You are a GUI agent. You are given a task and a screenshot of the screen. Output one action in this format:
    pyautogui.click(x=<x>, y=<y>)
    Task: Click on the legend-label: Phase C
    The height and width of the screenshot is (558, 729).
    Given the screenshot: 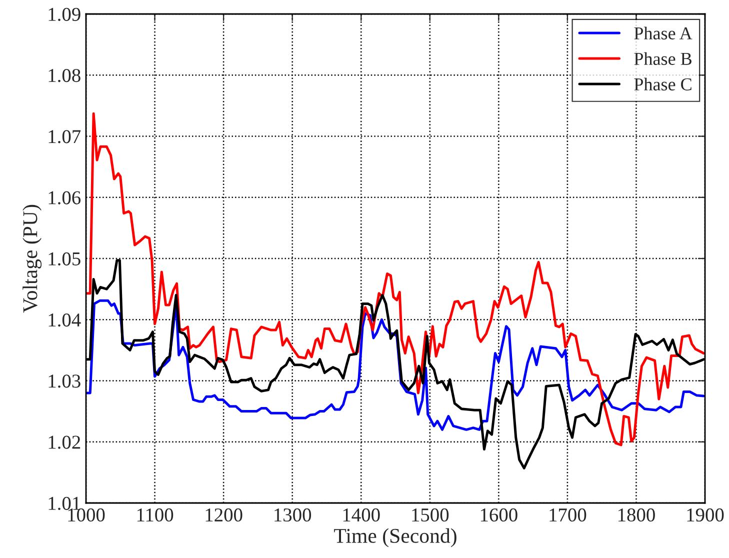 What is the action you would take?
    pyautogui.click(x=663, y=84)
    